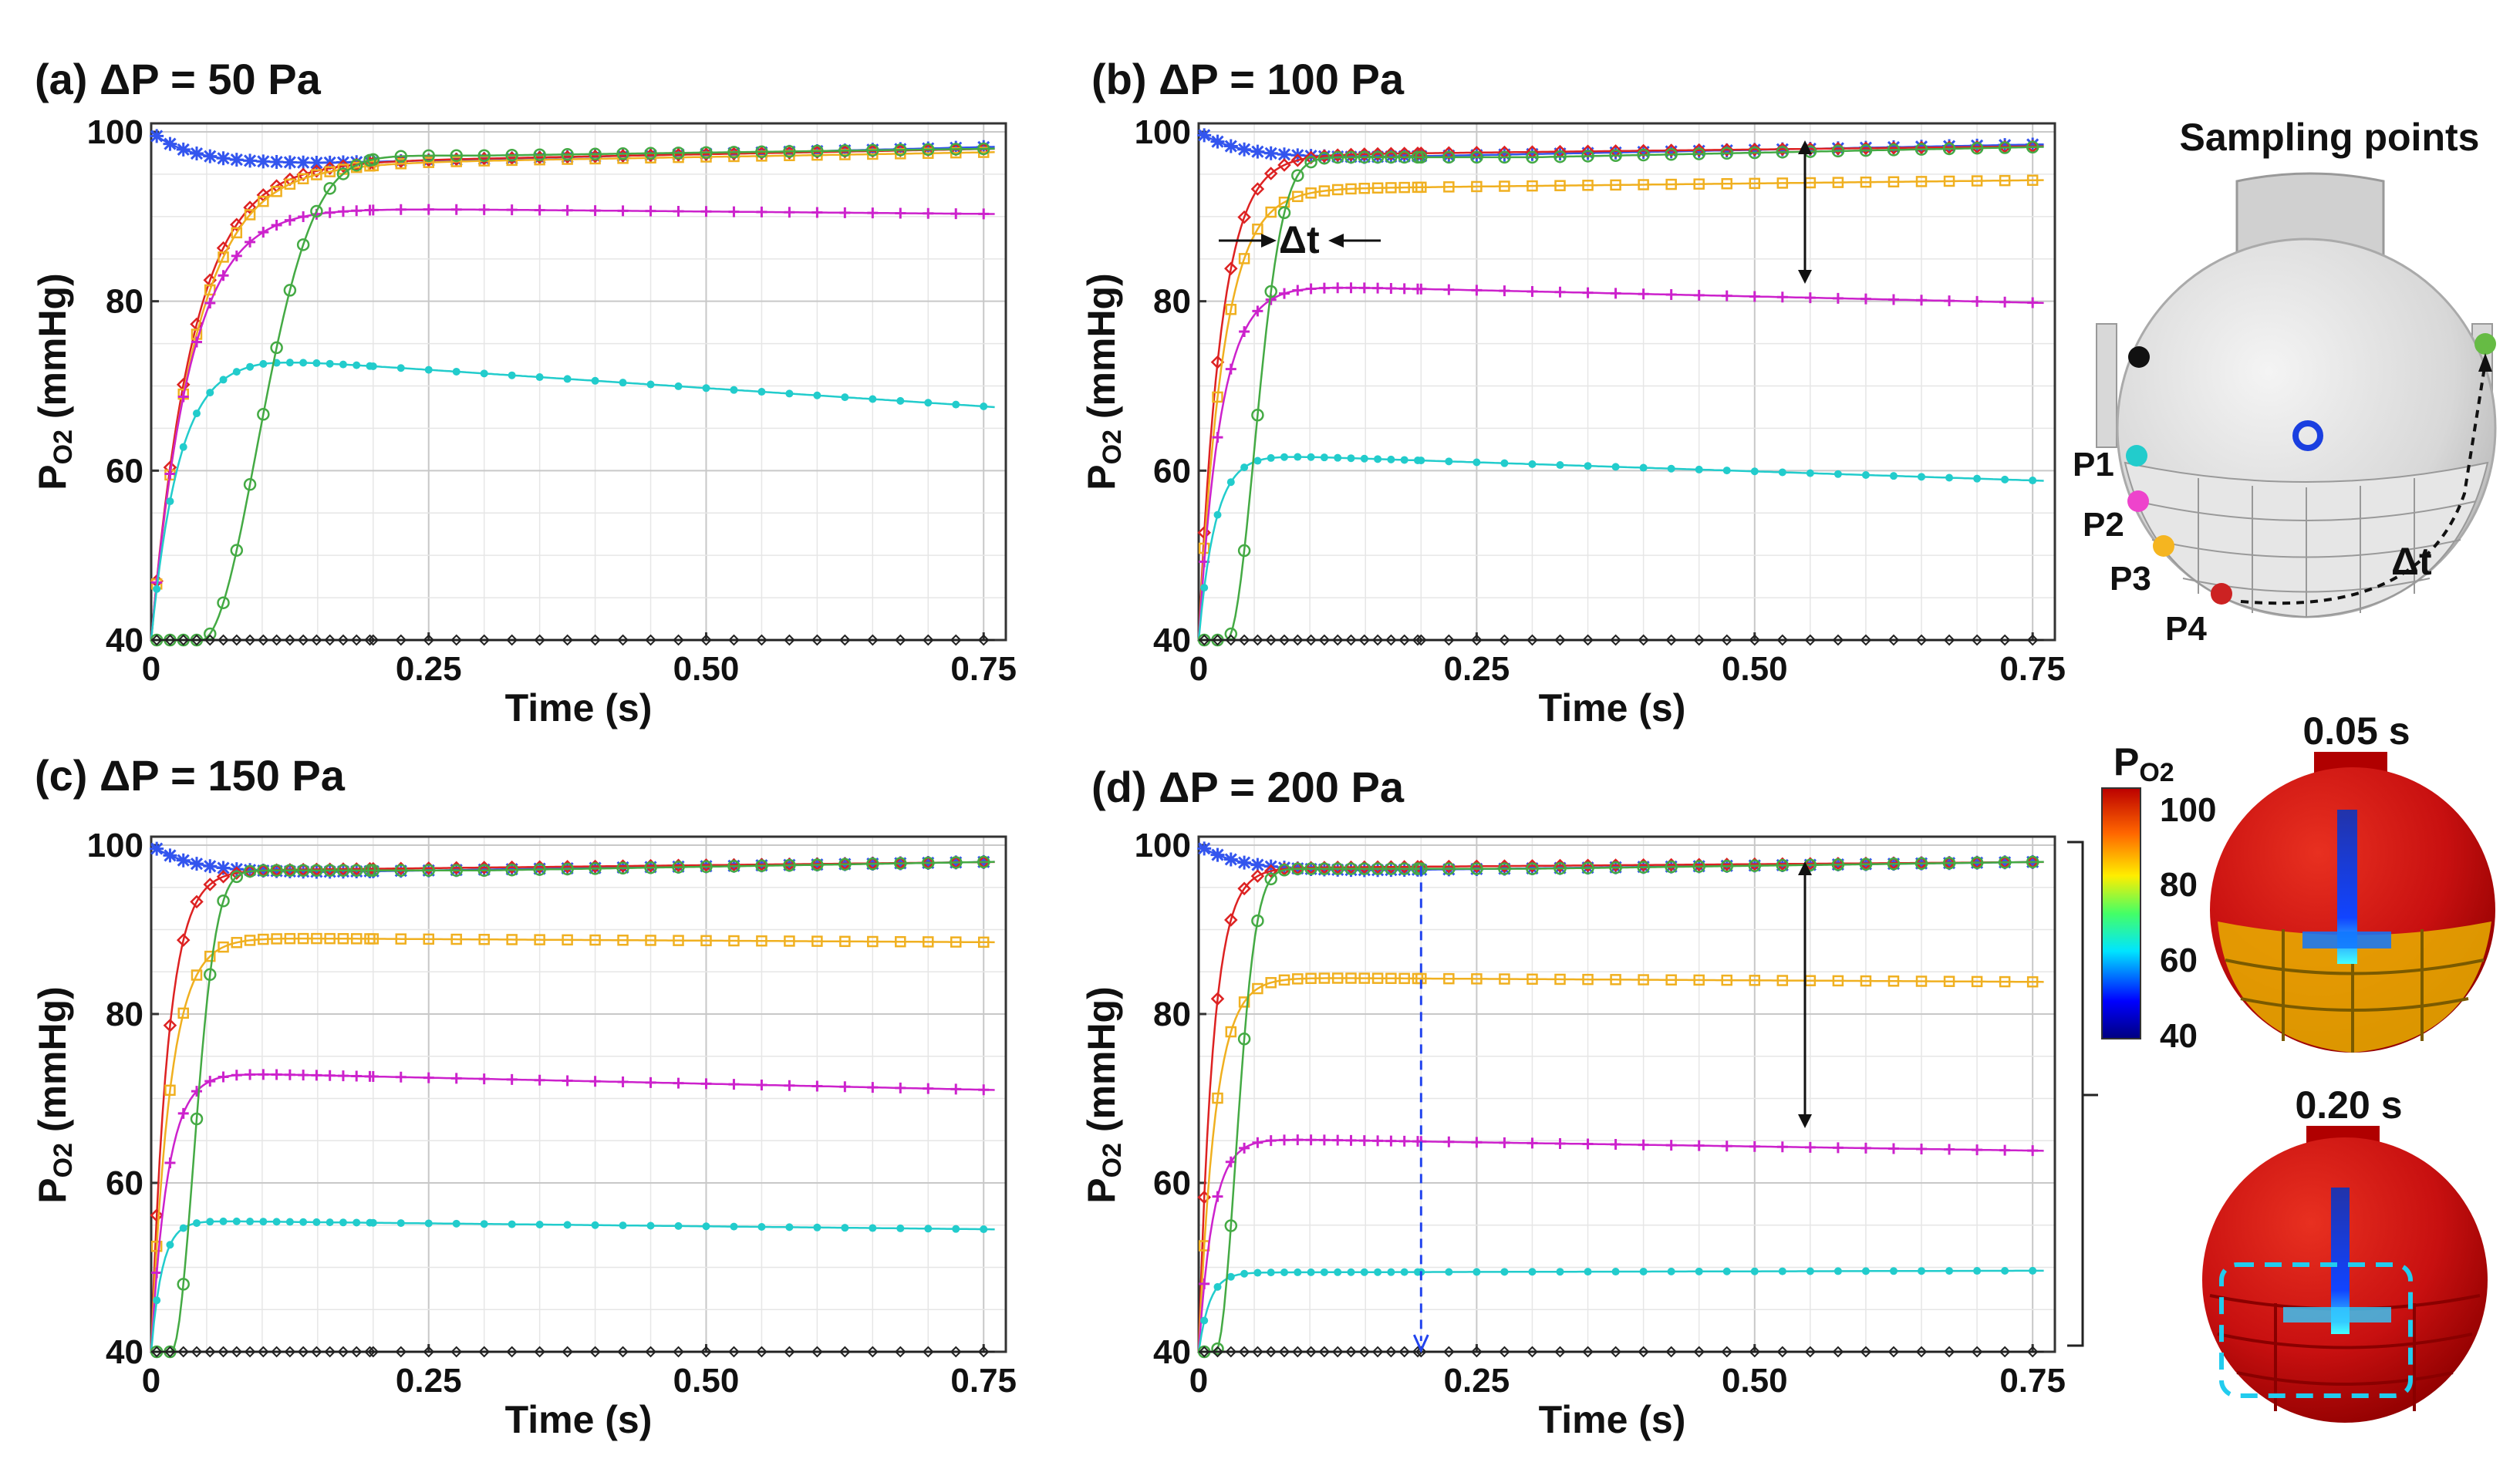  What do you see at coordinates (54, 1094) in the screenshot?
I see `panel-c-ylabel: PO2 (mmHg)` at bounding box center [54, 1094].